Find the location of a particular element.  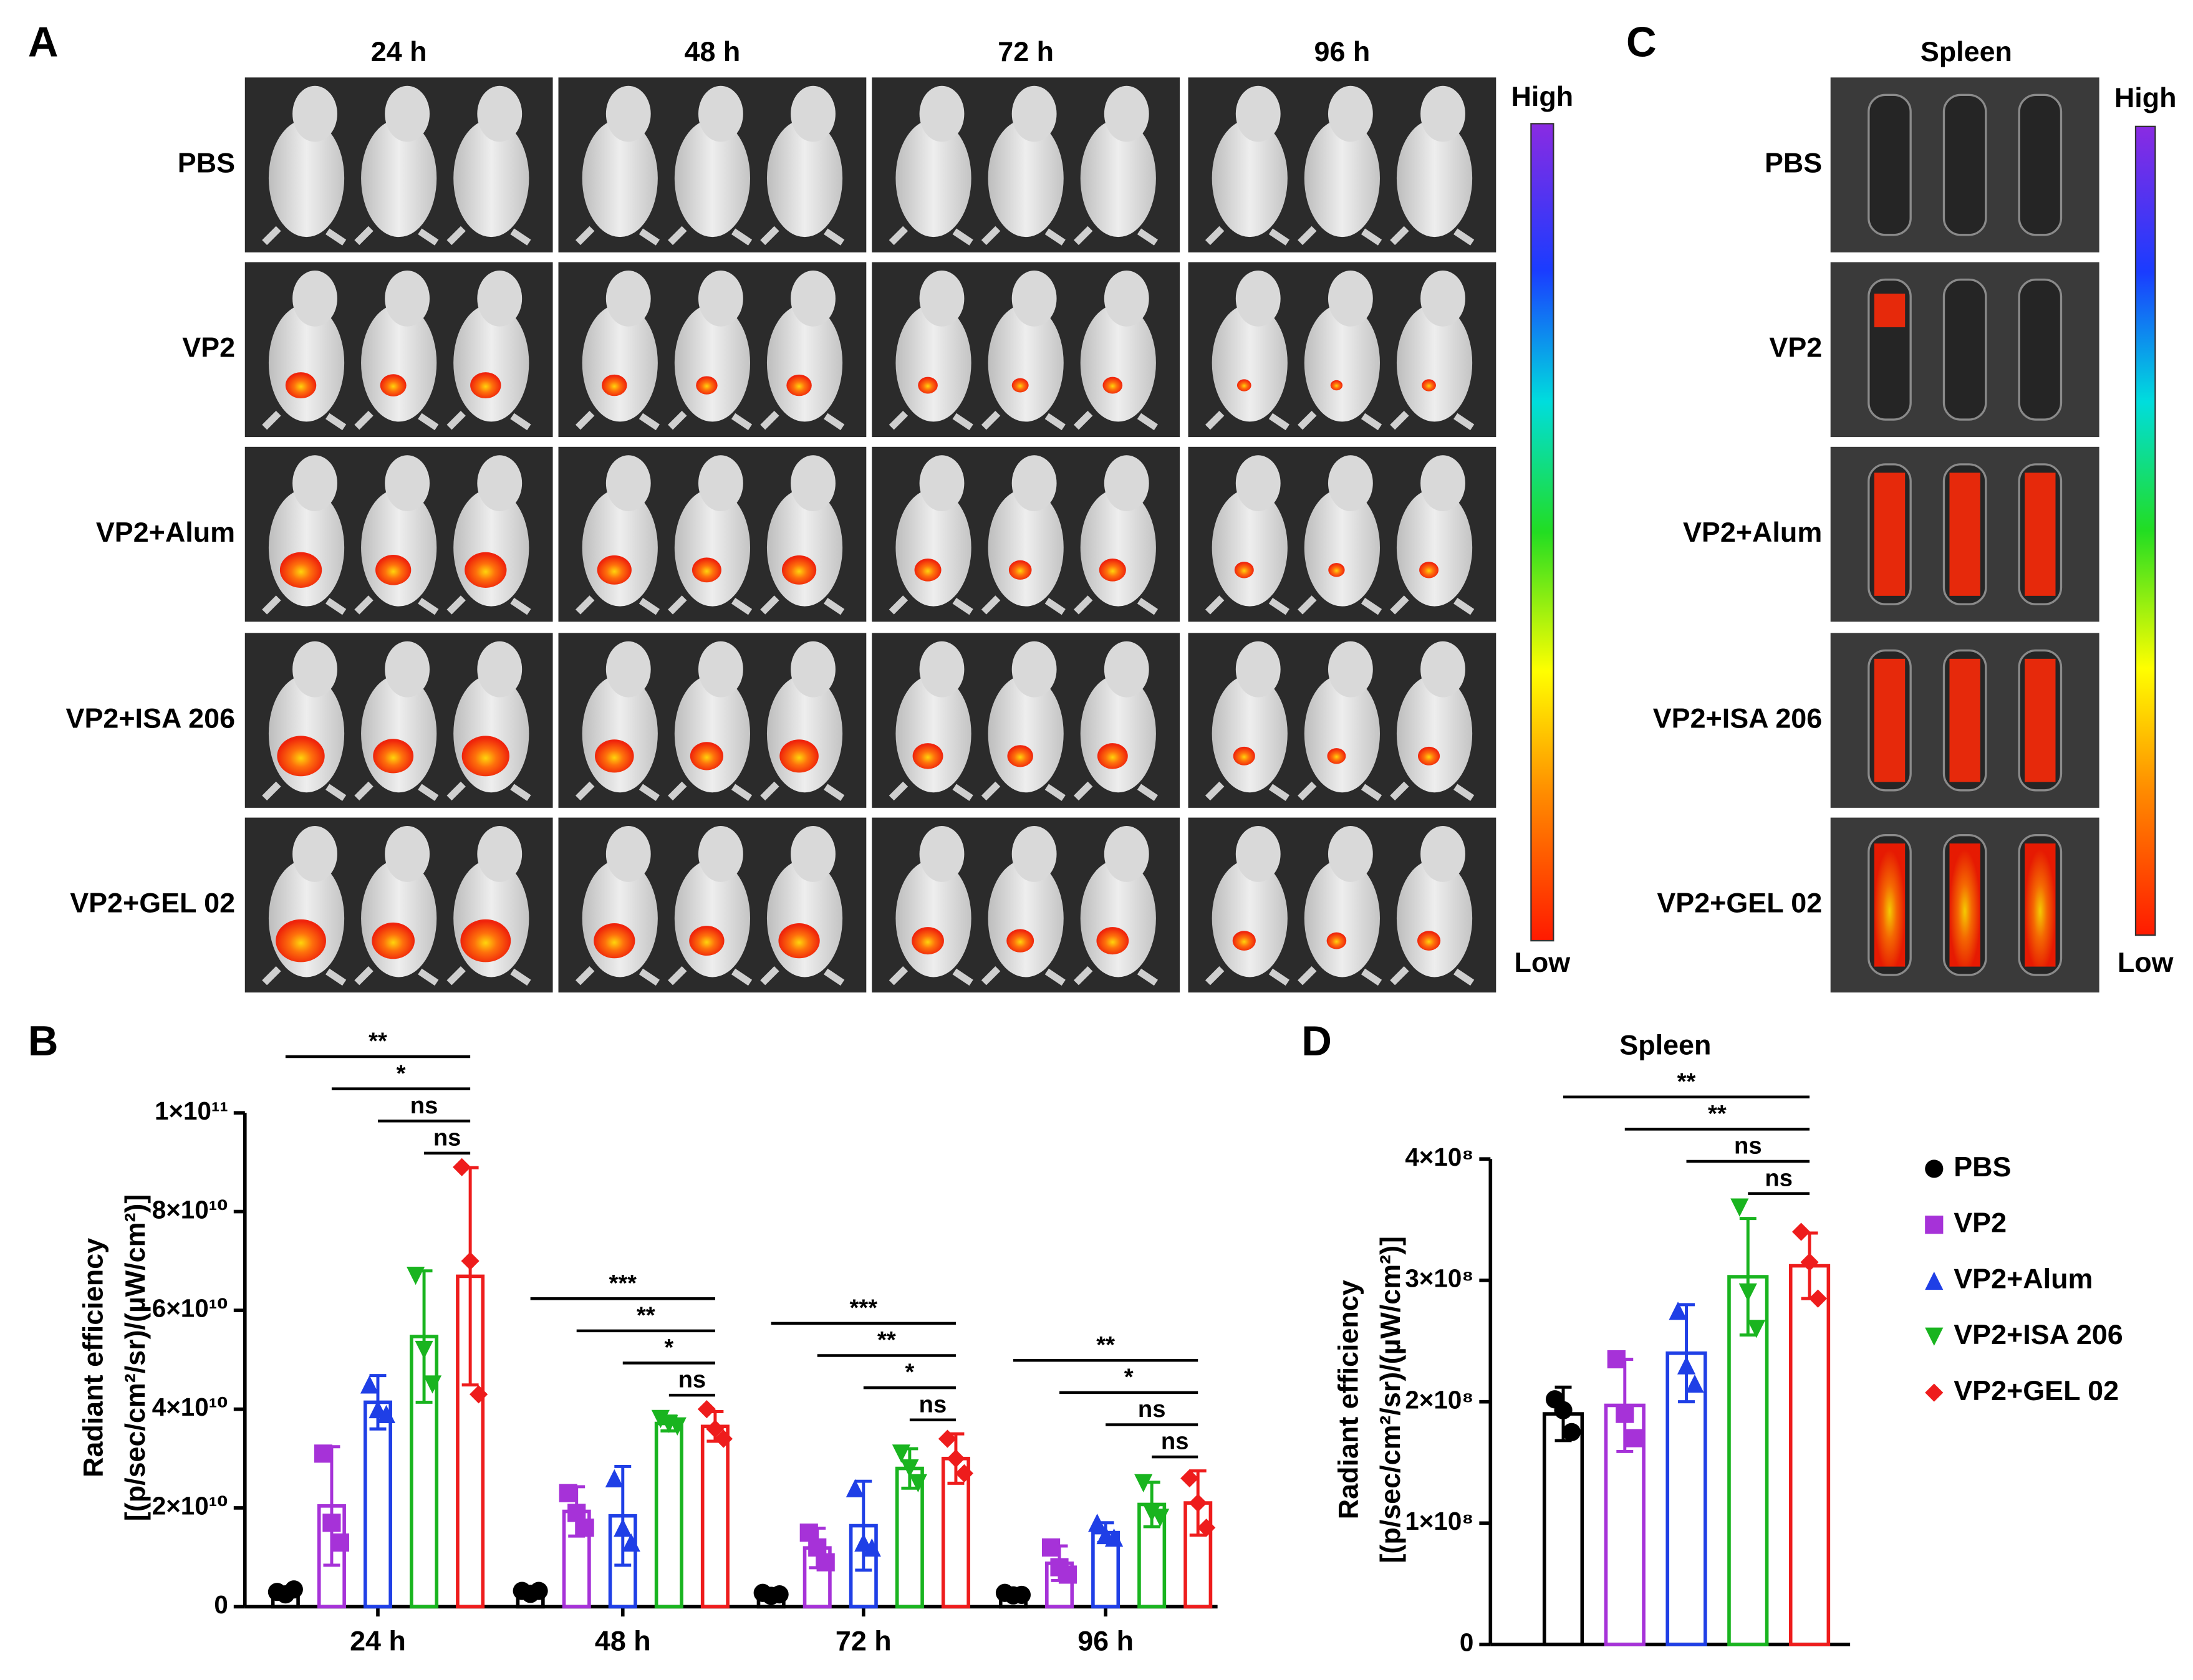

y-tick-label: 0 is located at coordinates (1466, 1642).